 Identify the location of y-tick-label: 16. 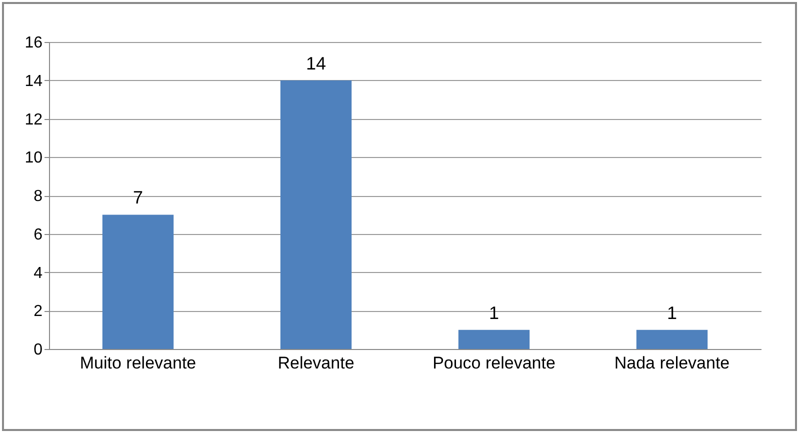
(33, 43).